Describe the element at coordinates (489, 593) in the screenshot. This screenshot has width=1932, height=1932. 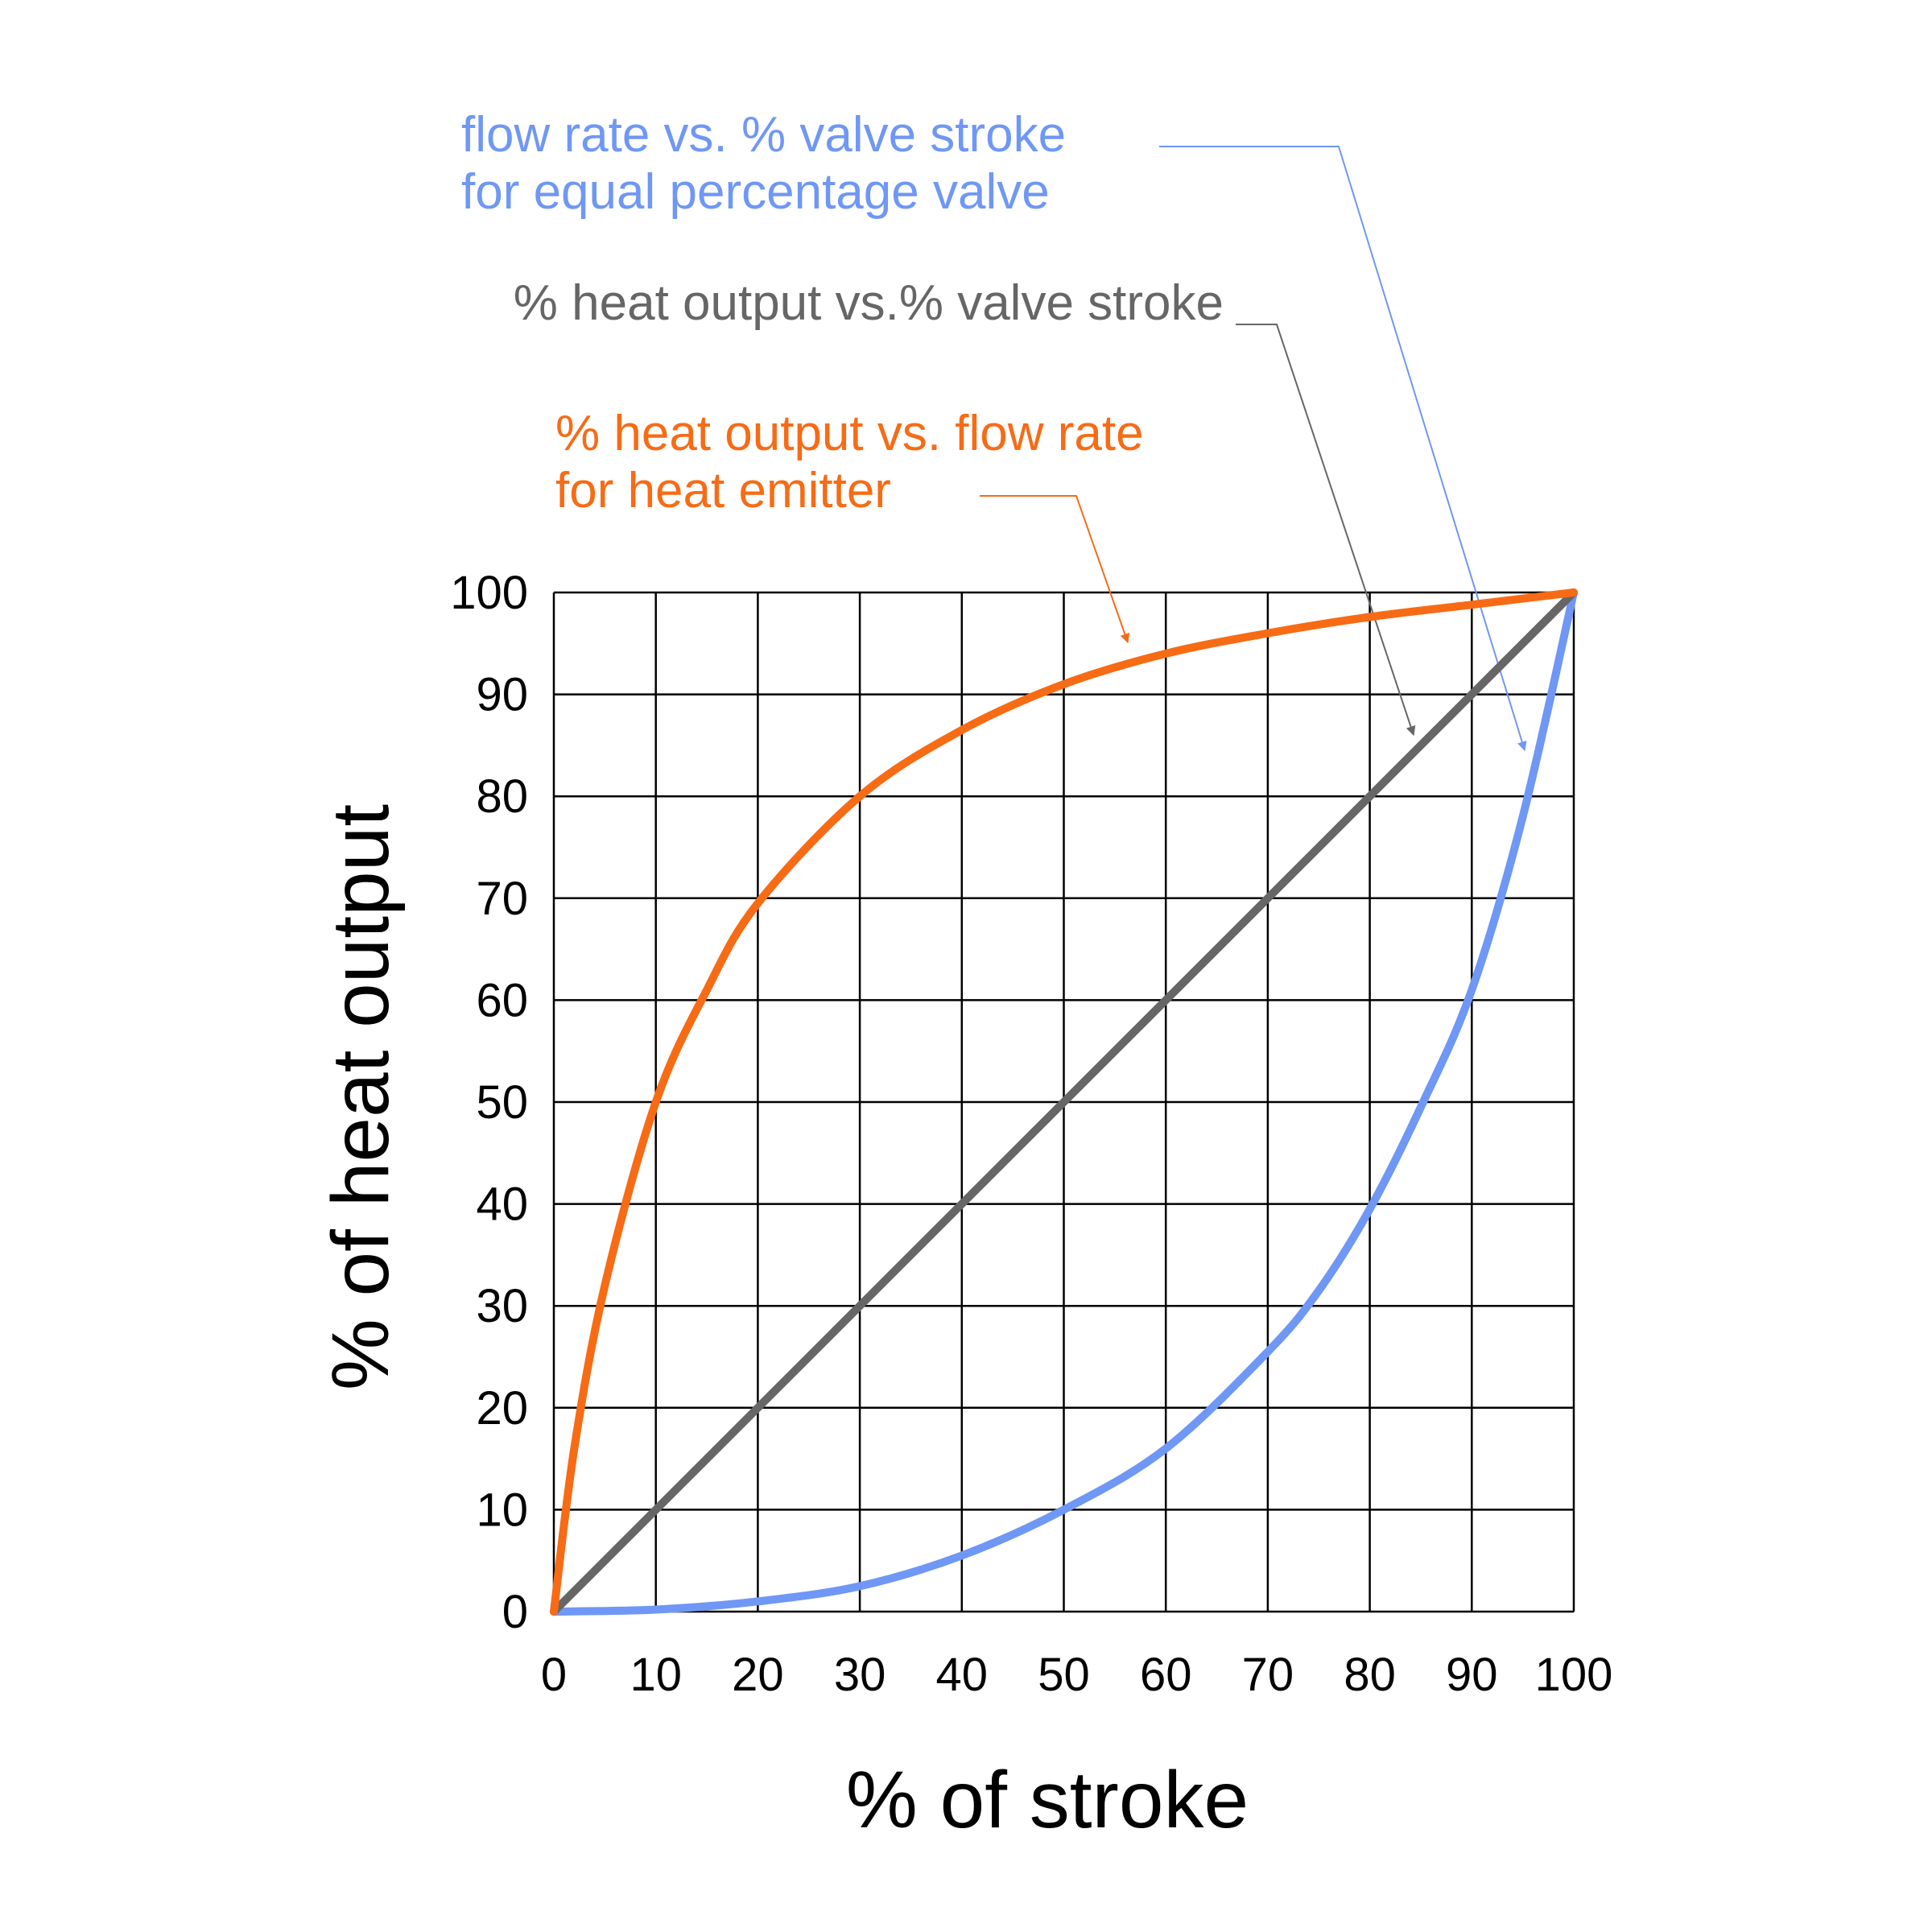
I see `y-tick-label: 100` at that location.